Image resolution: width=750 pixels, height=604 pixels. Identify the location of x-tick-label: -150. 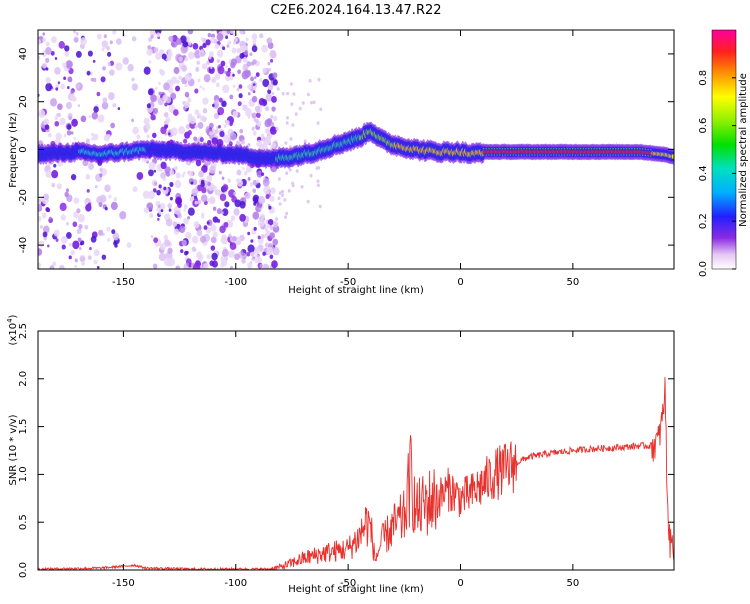
(123, 282).